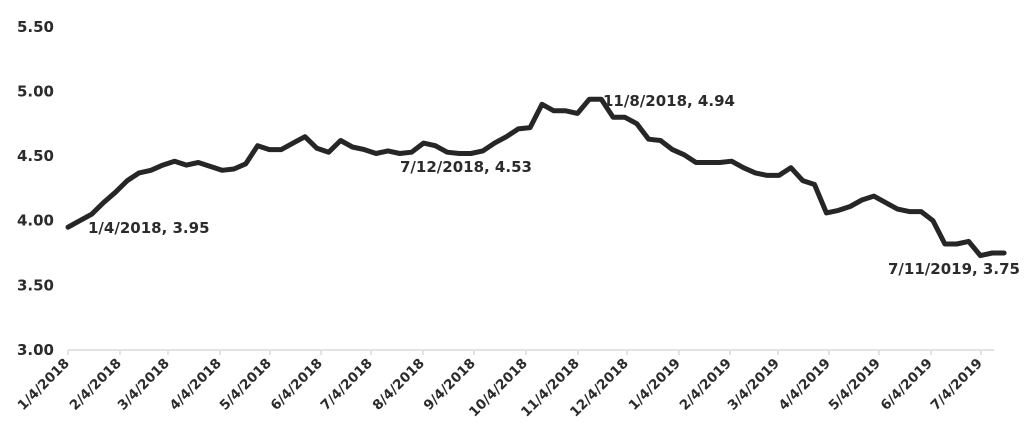 This screenshot has width=1024, height=446. I want to click on x-tick-label: 3/4/2018, so click(144, 385).